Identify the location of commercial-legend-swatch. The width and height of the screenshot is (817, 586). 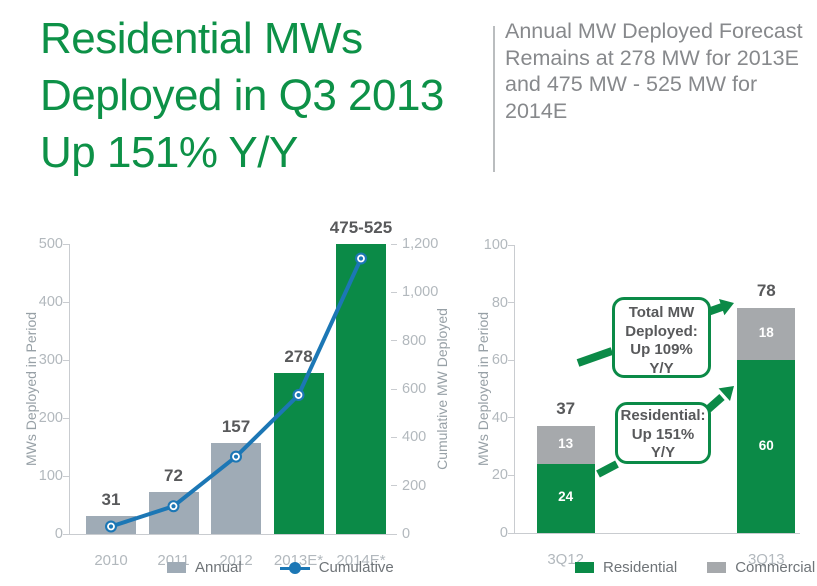
(717, 567).